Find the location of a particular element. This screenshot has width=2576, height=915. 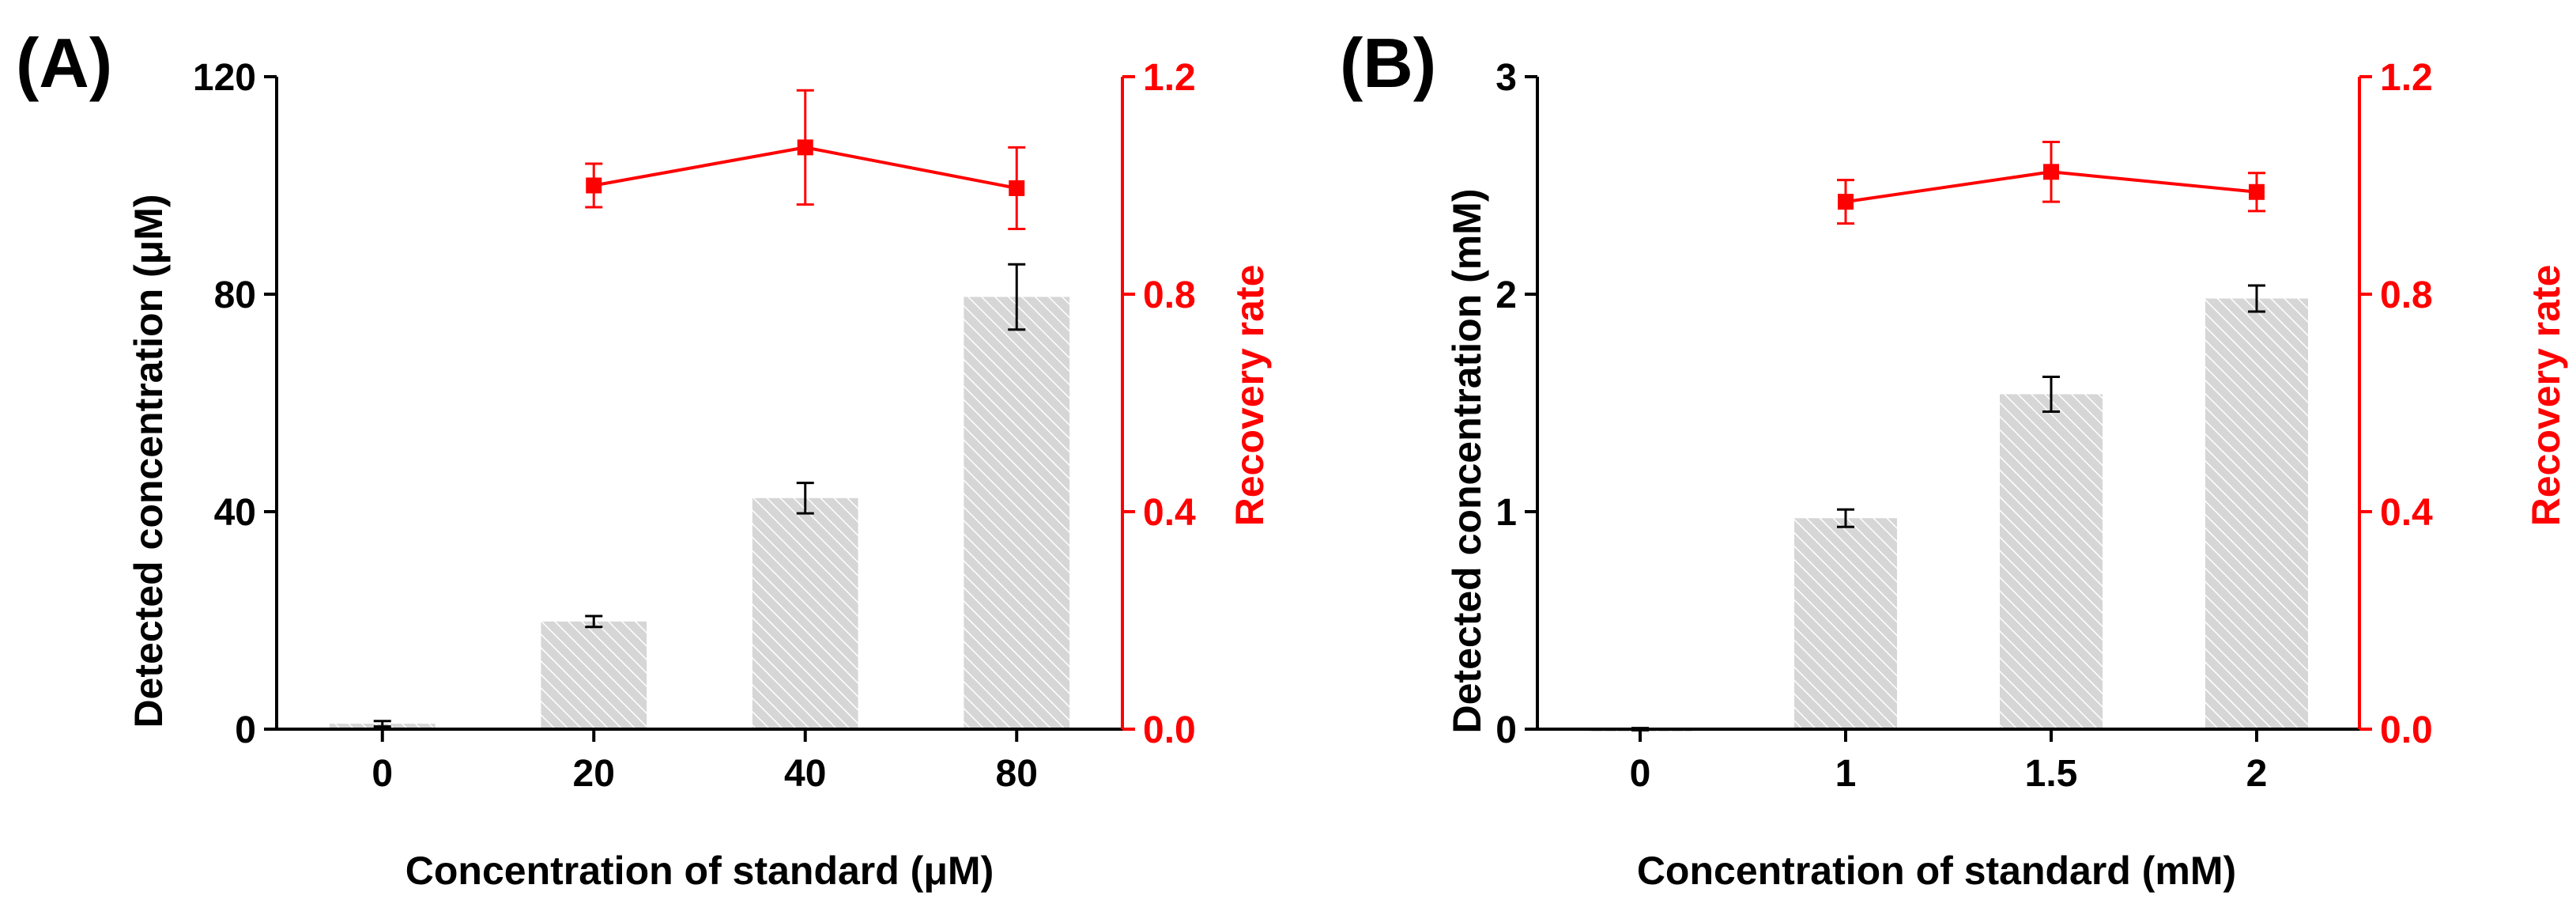

y-tick-label: 80 is located at coordinates (235, 295).